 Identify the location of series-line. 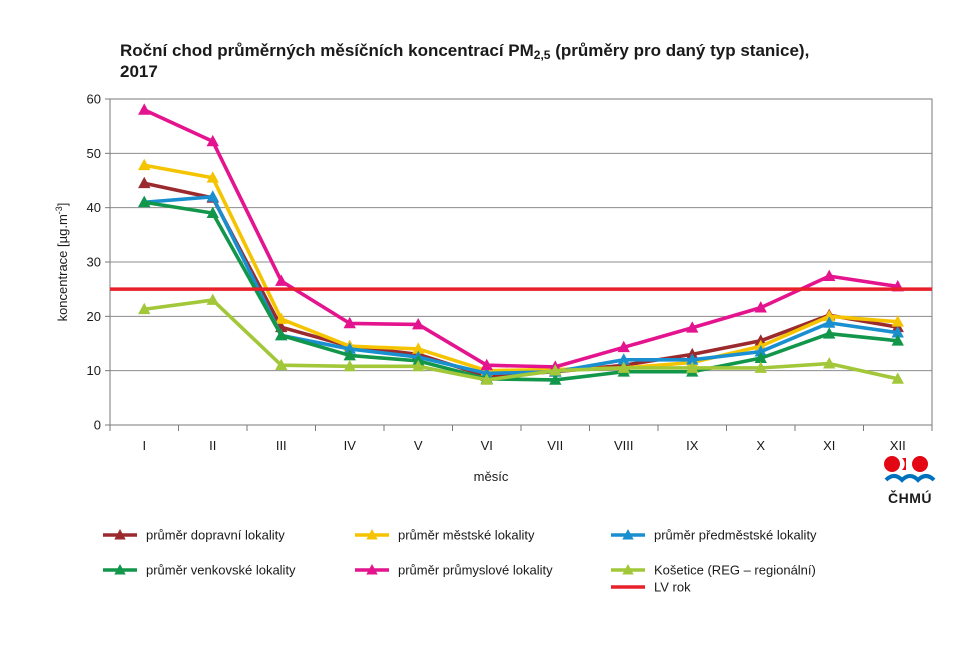
(521, 340).